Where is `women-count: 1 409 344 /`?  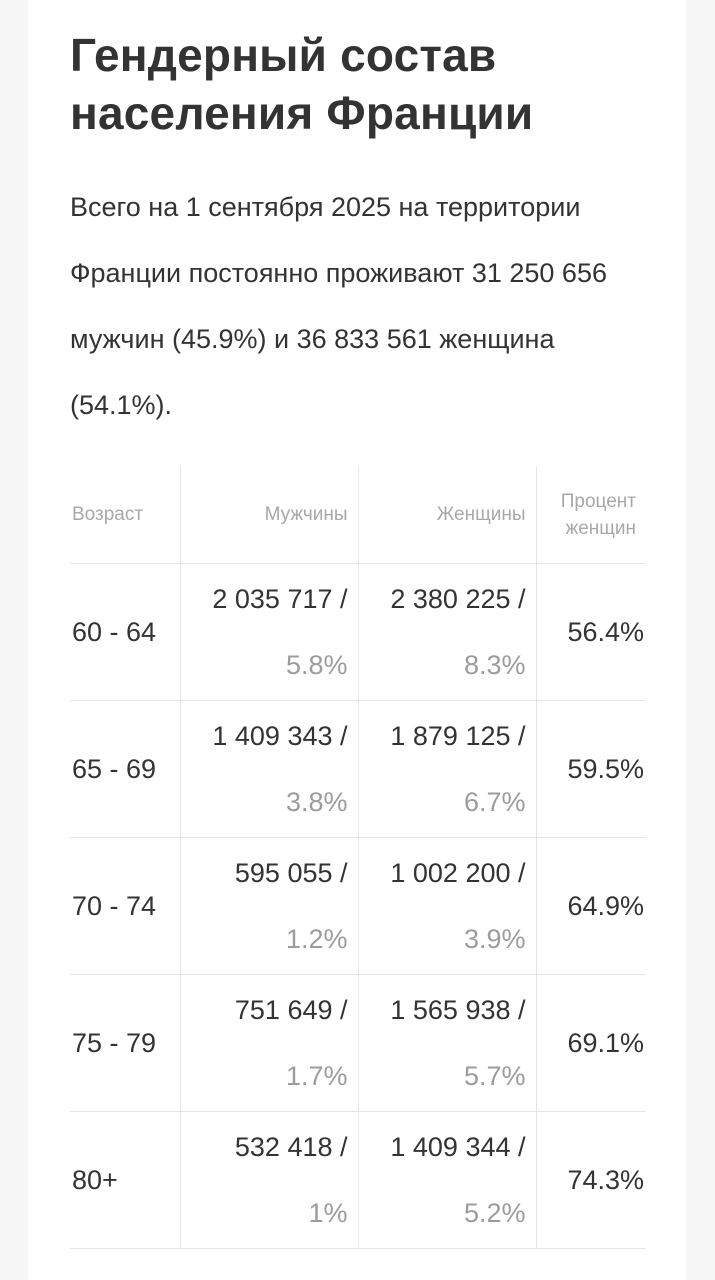
women-count: 1 409 344 / is located at coordinates (458, 1147).